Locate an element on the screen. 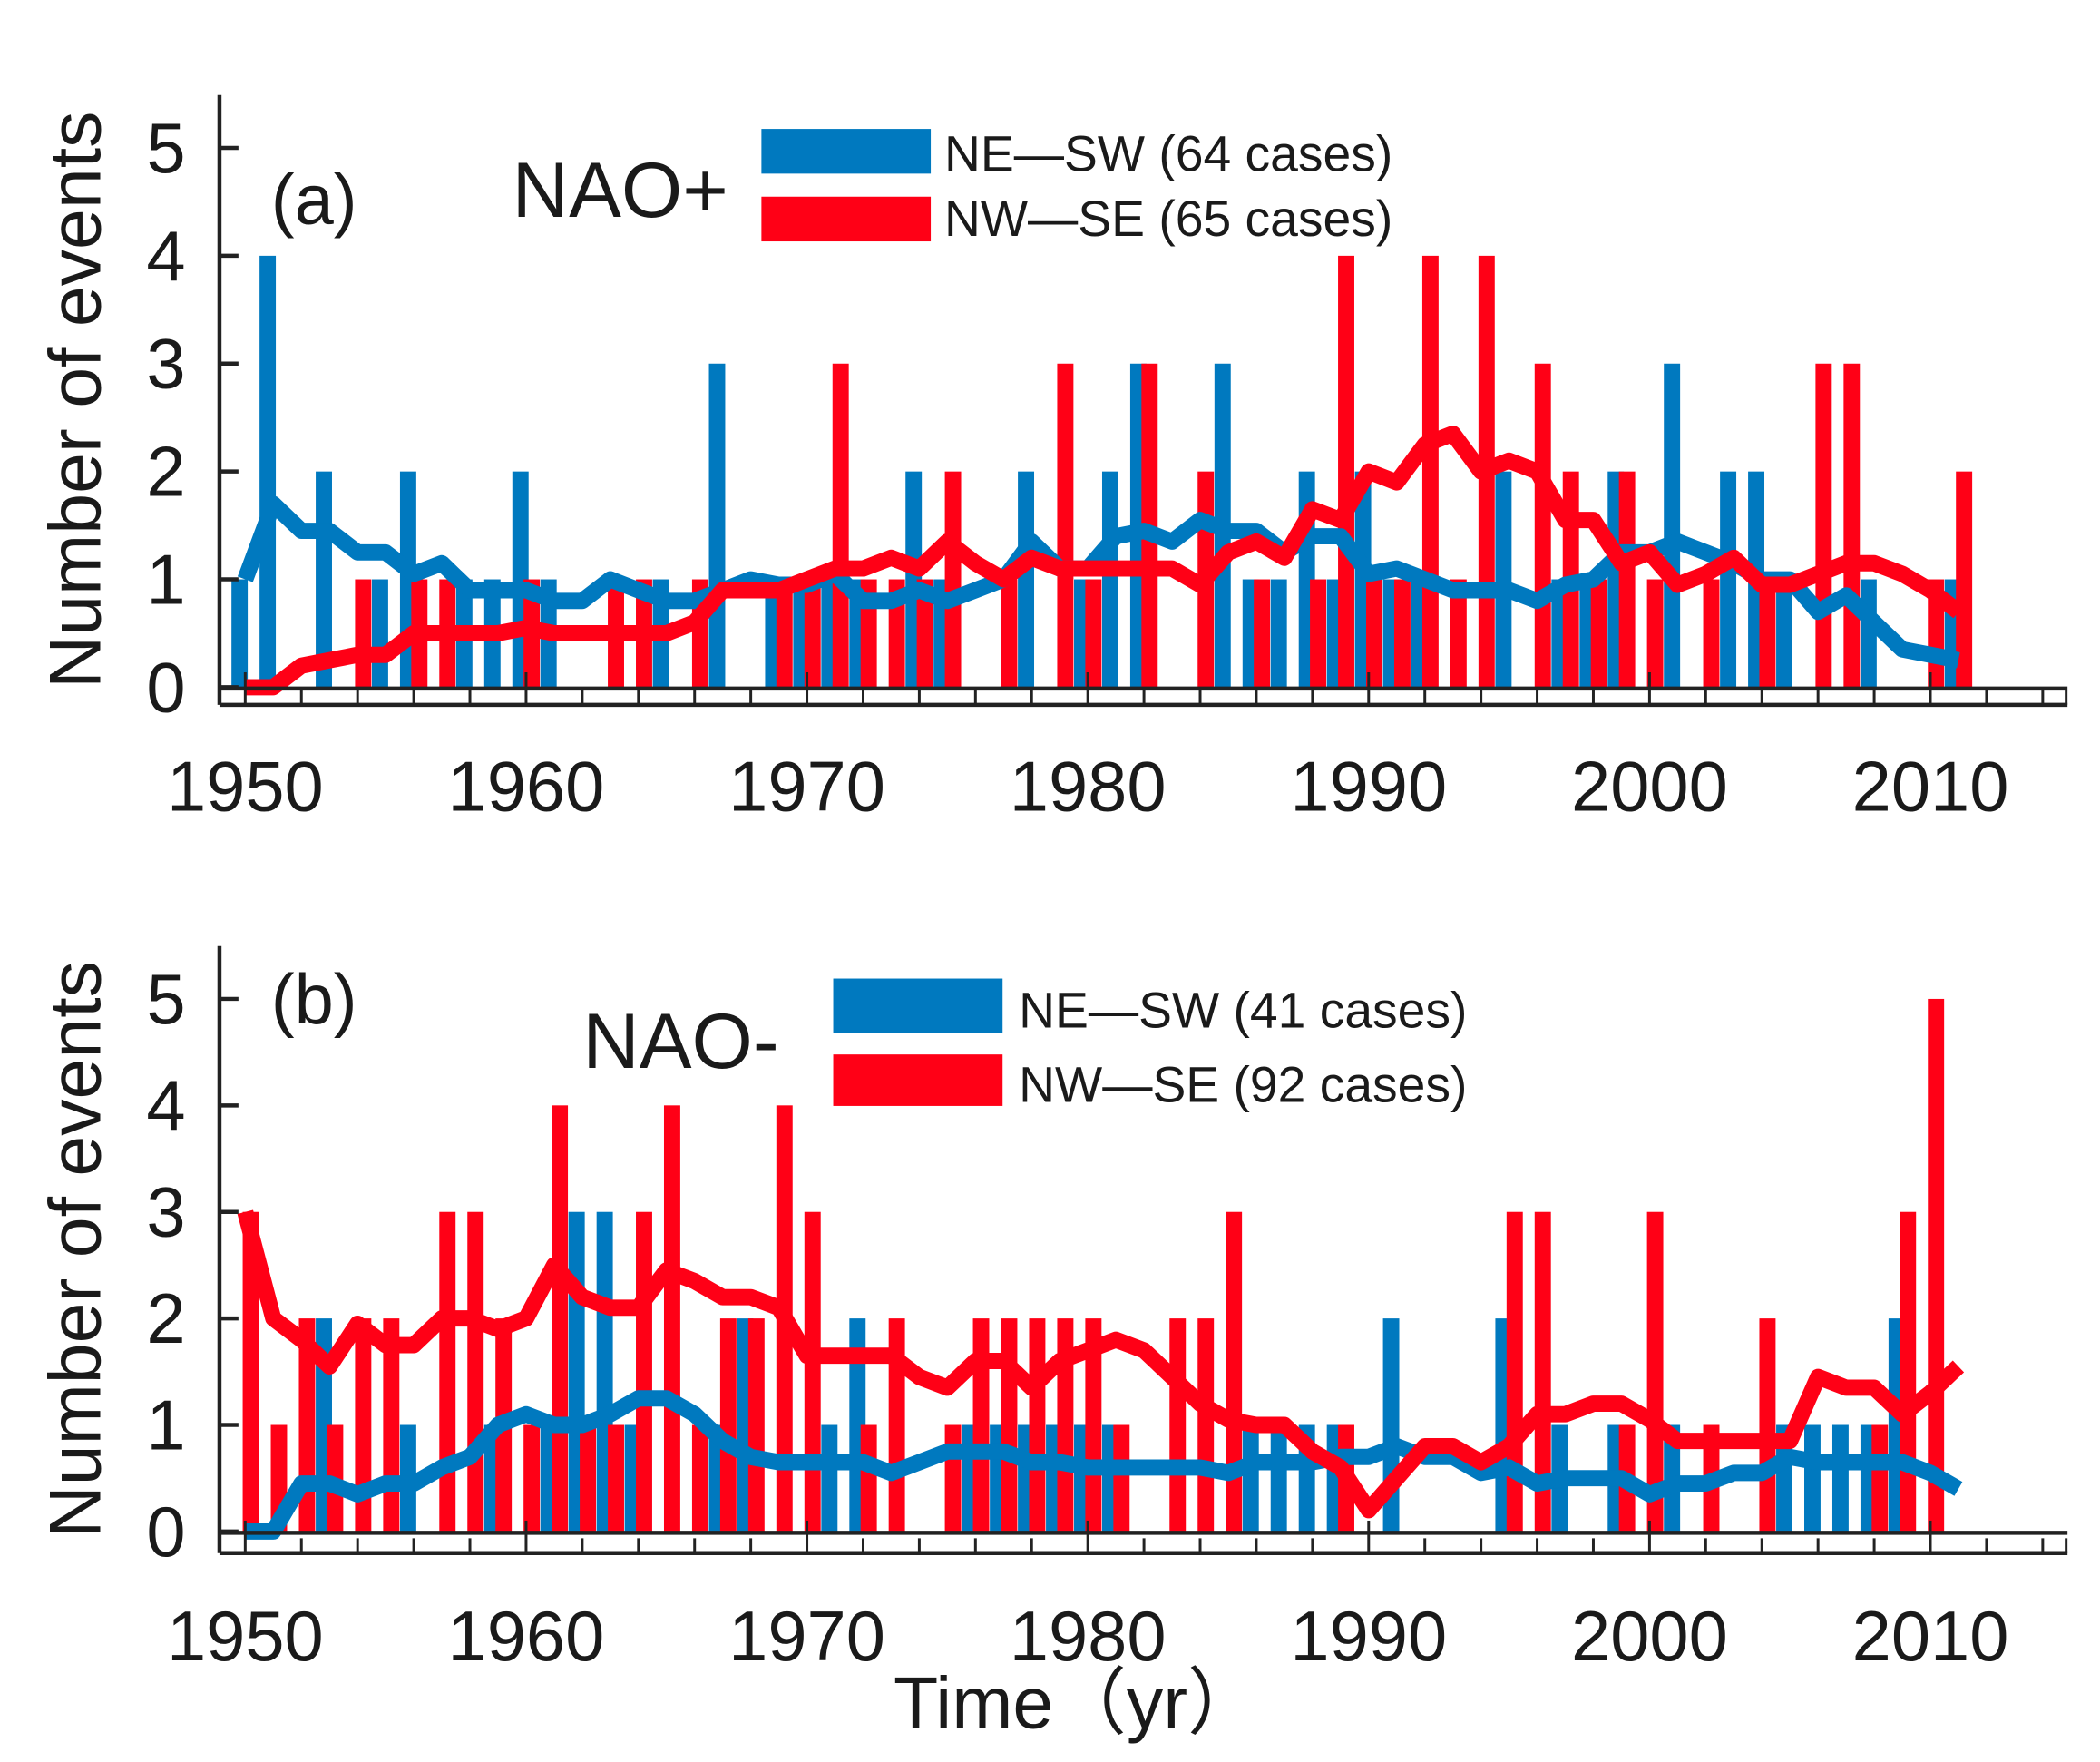 The width and height of the screenshot is (2100, 1762). bar-ne_sw-2007 is located at coordinates (1840, 1478).